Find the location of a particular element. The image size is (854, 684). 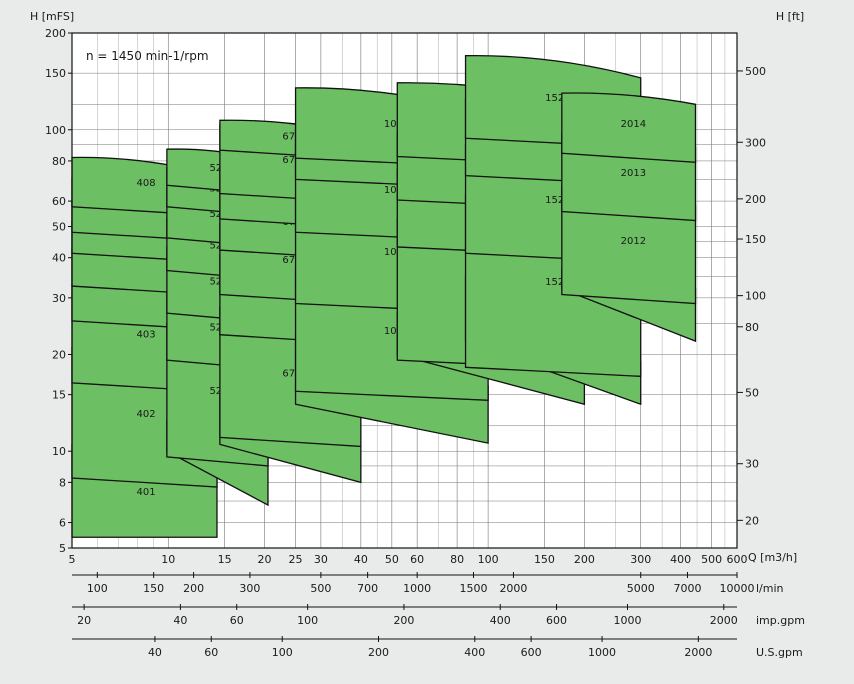

tick-label-y-left: 8 is located at coordinates (62, 482).